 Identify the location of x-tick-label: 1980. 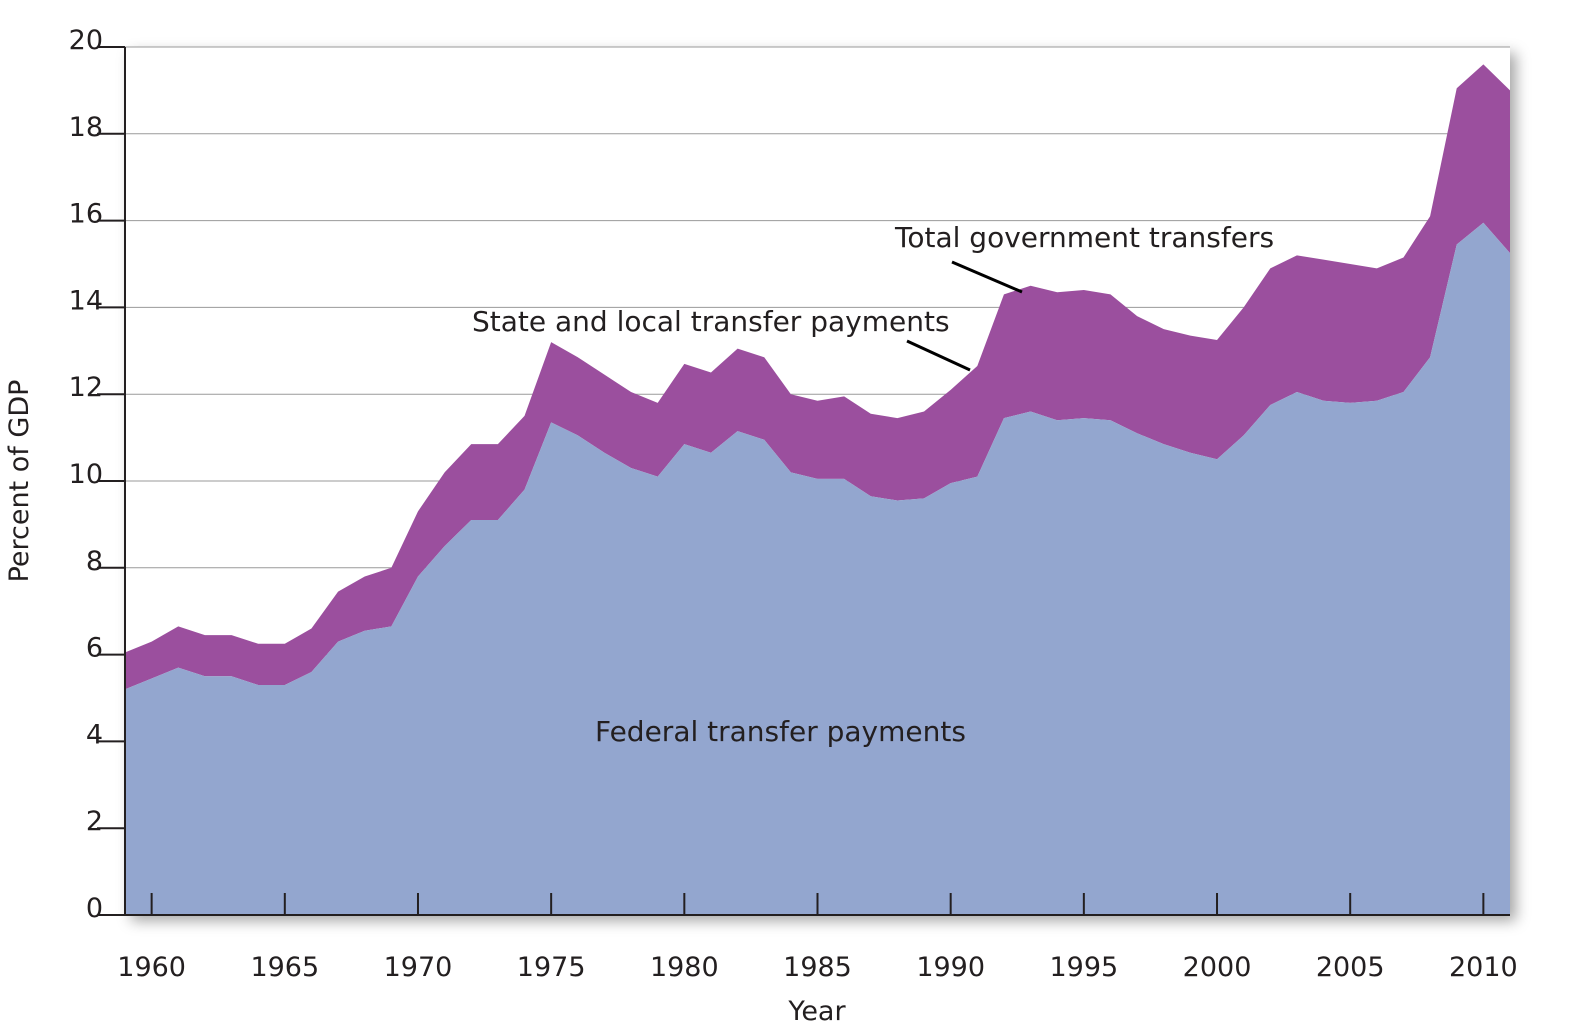
(684, 967).